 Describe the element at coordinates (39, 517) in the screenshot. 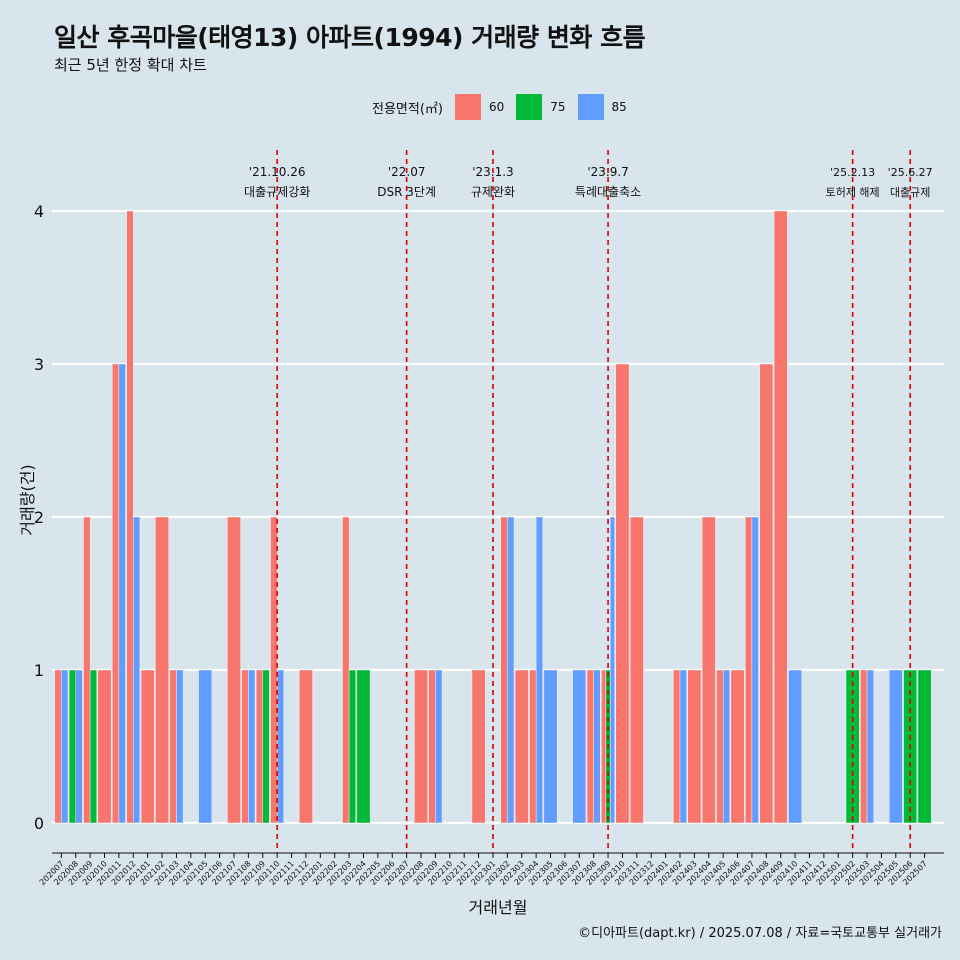

I see `y-tick-label-2: 2` at that location.